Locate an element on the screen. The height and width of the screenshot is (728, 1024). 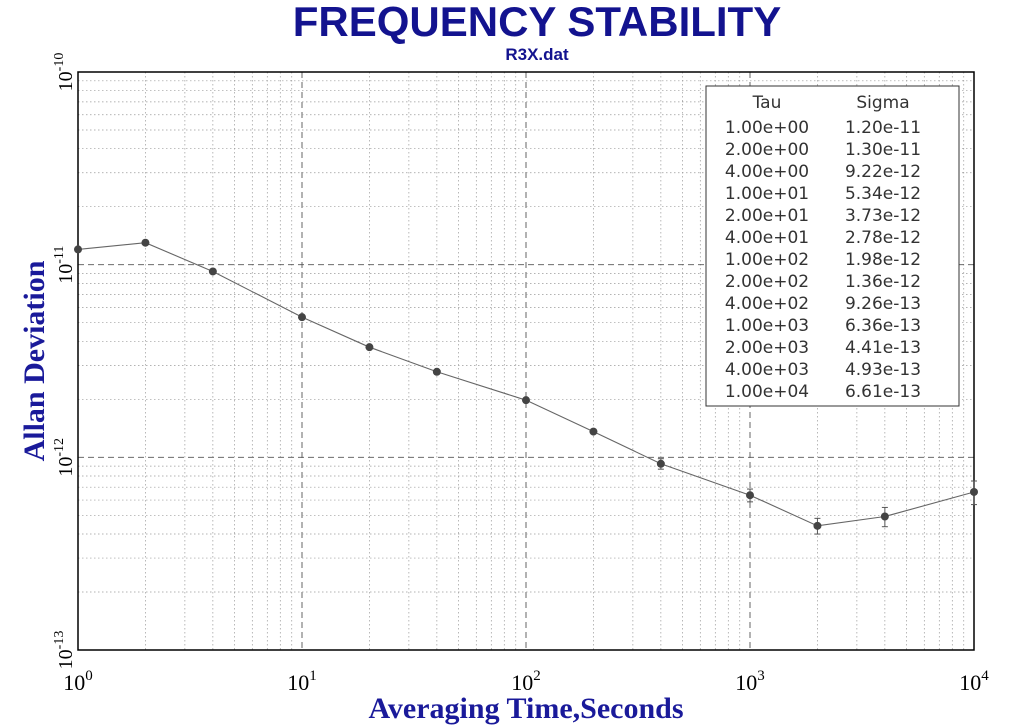
x-tick-label: 10² is located at coordinates (526, 681).